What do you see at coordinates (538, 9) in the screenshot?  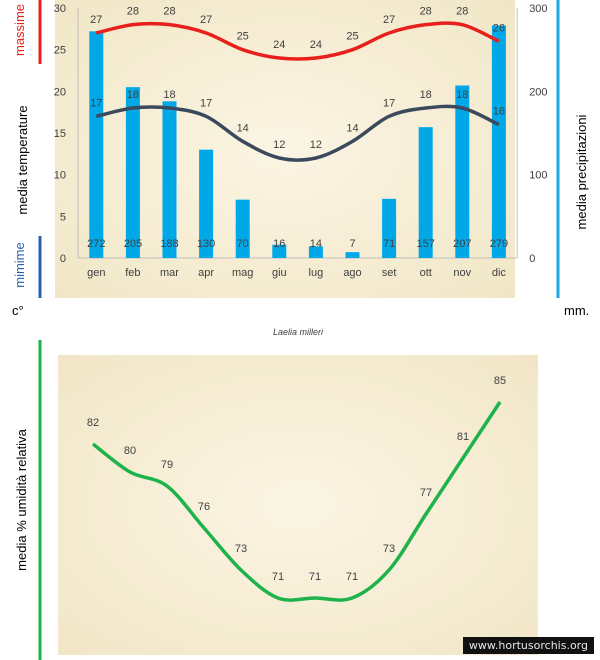 I see `precip-y-tick-label: 300` at bounding box center [538, 9].